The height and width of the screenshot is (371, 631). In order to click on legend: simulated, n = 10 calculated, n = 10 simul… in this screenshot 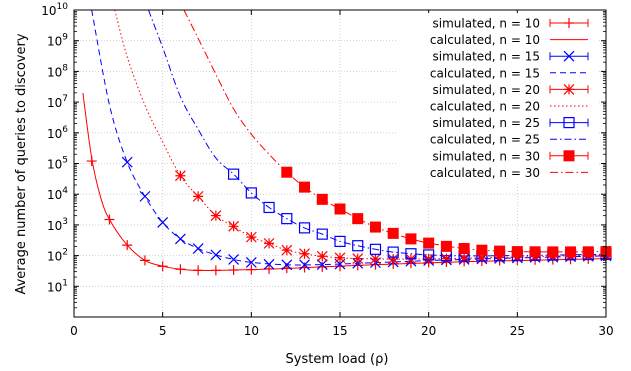, I will do `click(498, 98)`.